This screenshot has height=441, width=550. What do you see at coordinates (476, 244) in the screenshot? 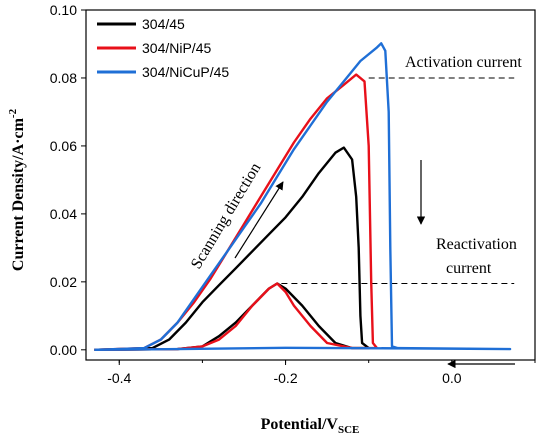
I see `reactivation-label-line1: Reactivation` at bounding box center [476, 244].